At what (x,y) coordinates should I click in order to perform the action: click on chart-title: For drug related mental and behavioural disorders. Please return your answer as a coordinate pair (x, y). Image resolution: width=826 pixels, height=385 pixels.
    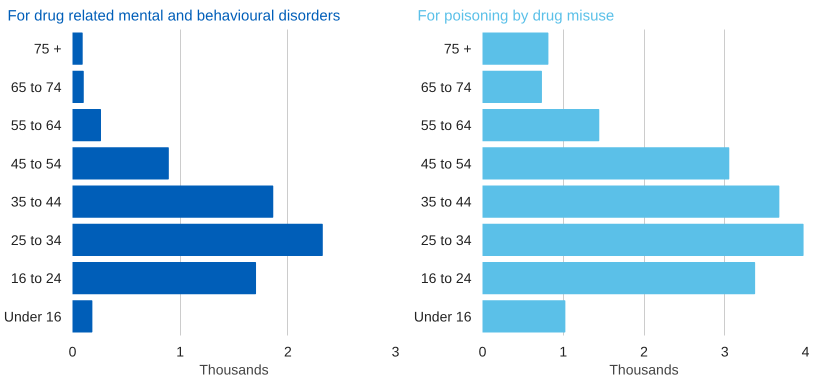
    Looking at the image, I should click on (174, 16).